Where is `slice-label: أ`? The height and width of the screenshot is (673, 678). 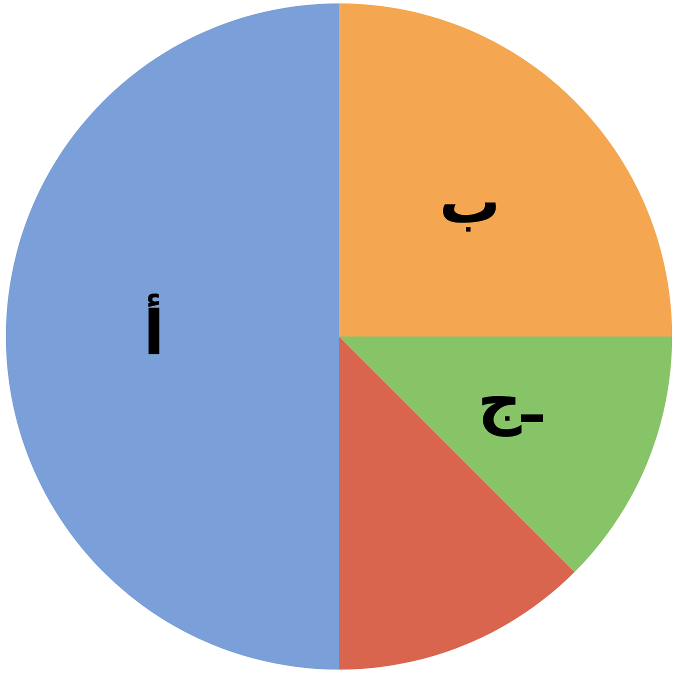
slice-label: أ is located at coordinates (154, 323).